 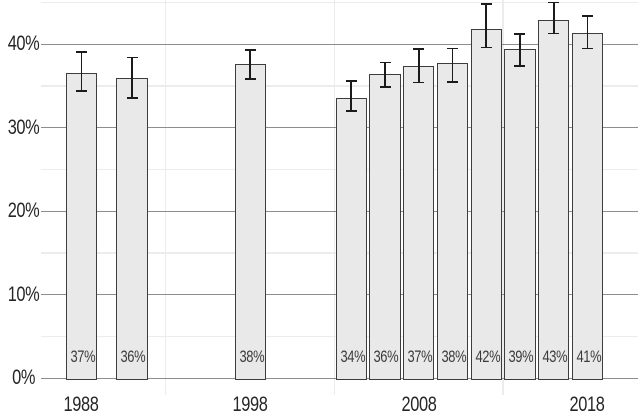 I want to click on x-axis-tick-label: 1998, so click(x=250, y=404).